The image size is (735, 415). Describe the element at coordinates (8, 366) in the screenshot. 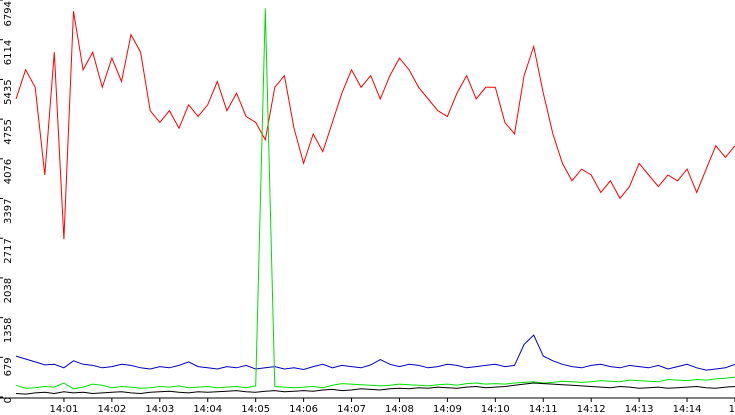

I see `y-tick-label: 679` at that location.